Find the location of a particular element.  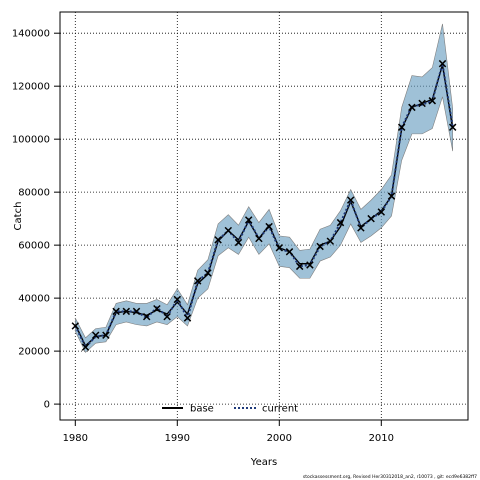

y-axis: 0 20000 40000 60000 80000 100000 120000 140000 is located at coordinates (36, 220).